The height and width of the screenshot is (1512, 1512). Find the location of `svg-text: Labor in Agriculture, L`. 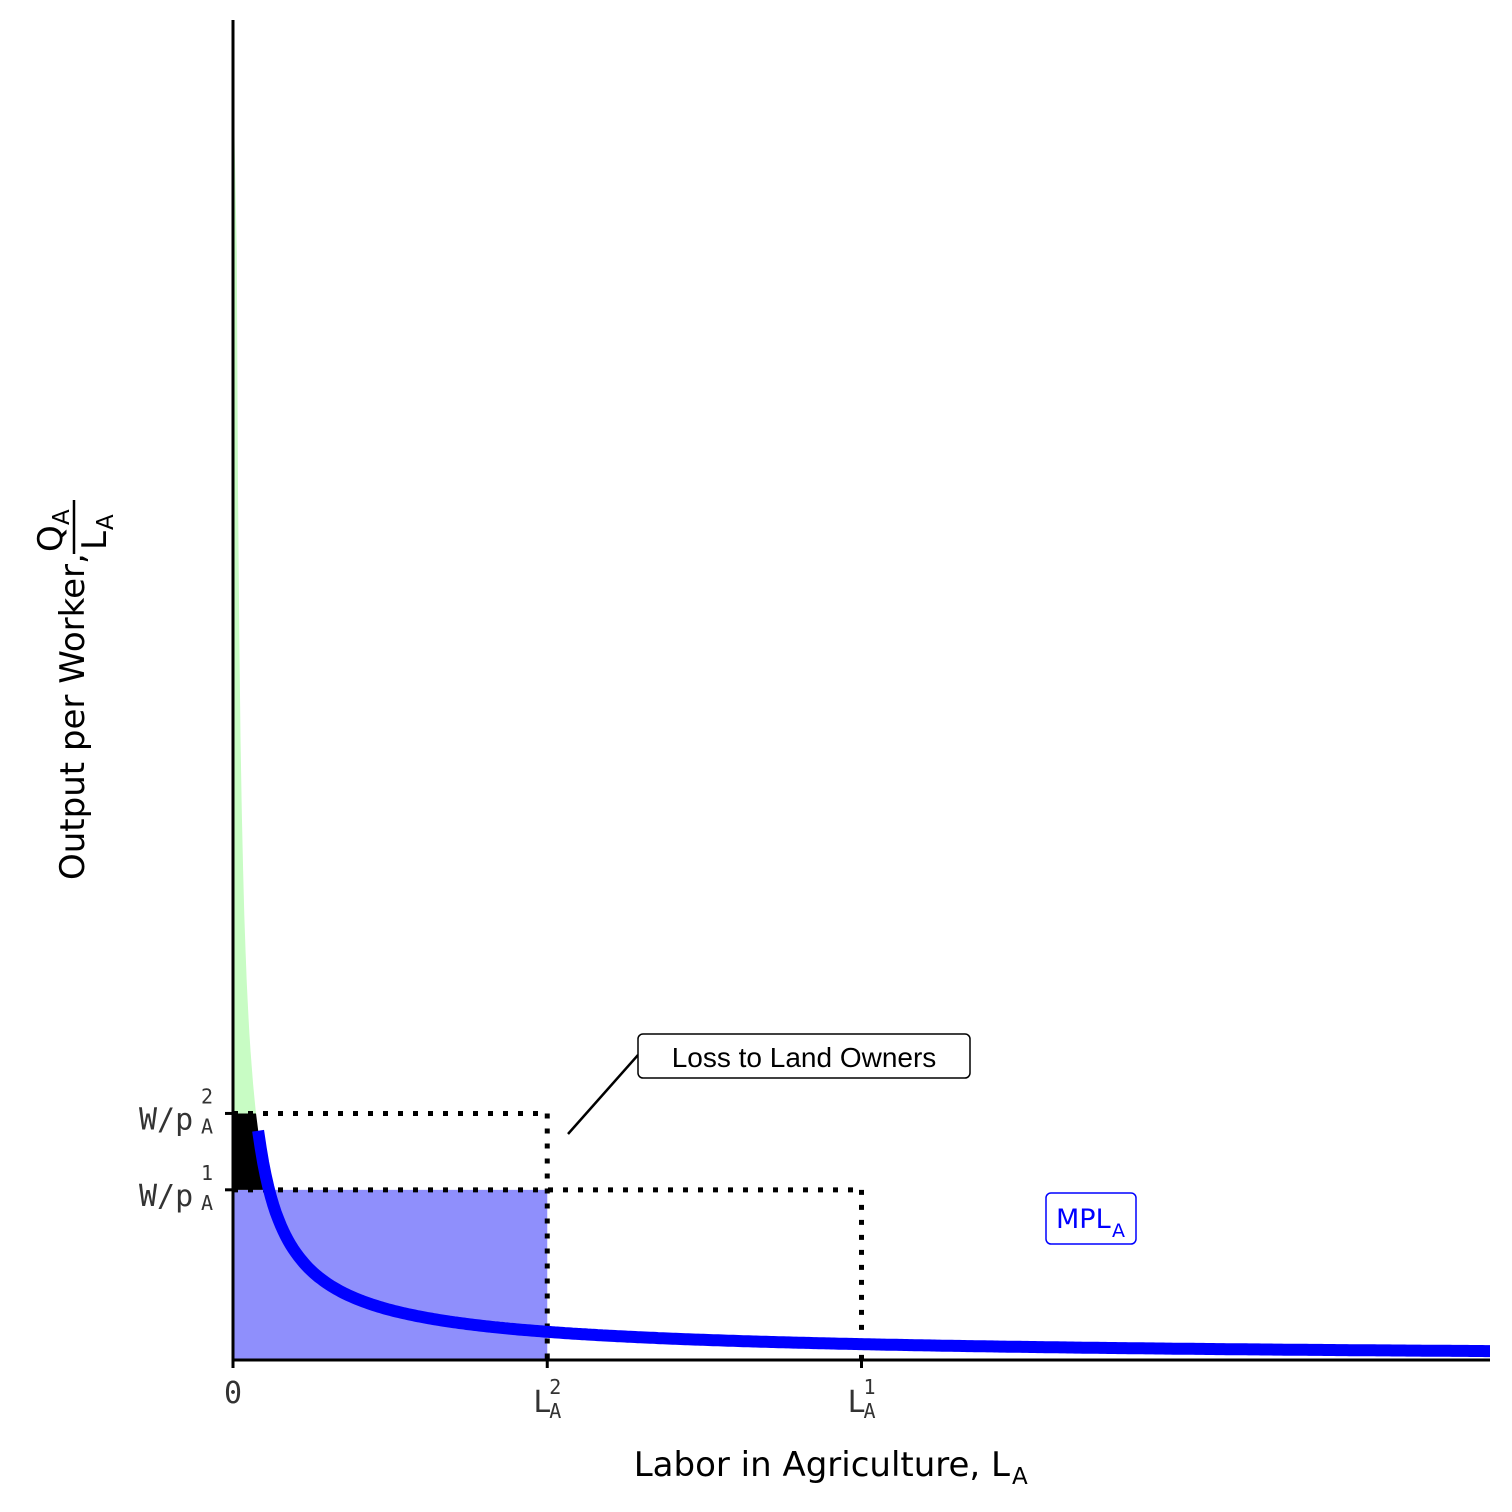

svg-text: Labor in Agriculture, L is located at coordinates (822, 1465).